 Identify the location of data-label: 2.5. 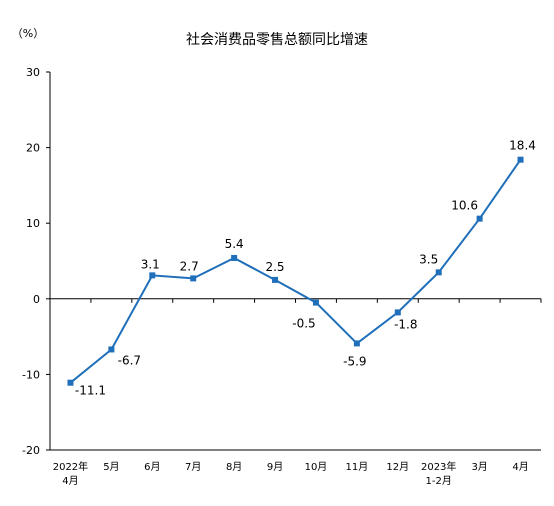
(274, 267).